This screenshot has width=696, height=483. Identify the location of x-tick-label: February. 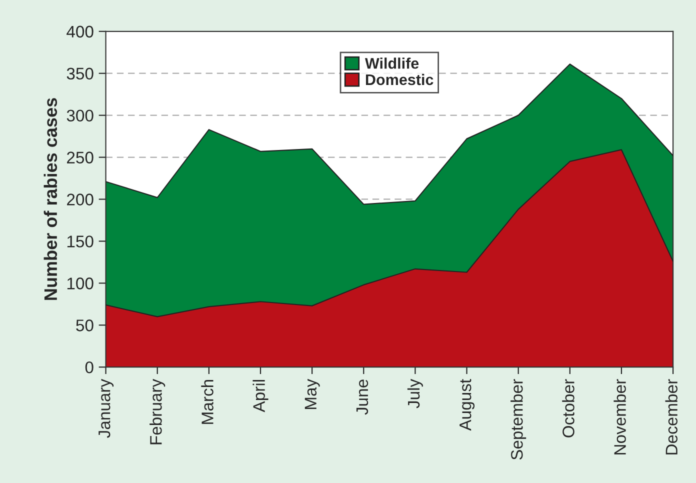
(158, 411).